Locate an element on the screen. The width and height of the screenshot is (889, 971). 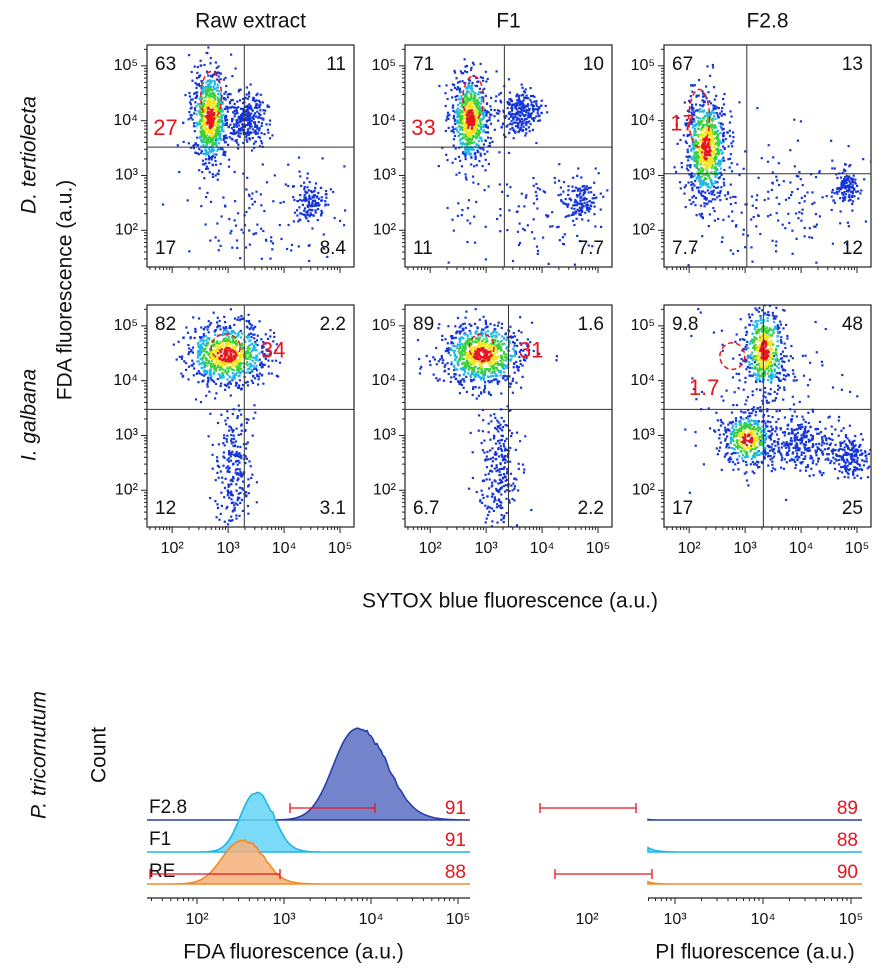
panel-frame is located at coordinates (250, 416).